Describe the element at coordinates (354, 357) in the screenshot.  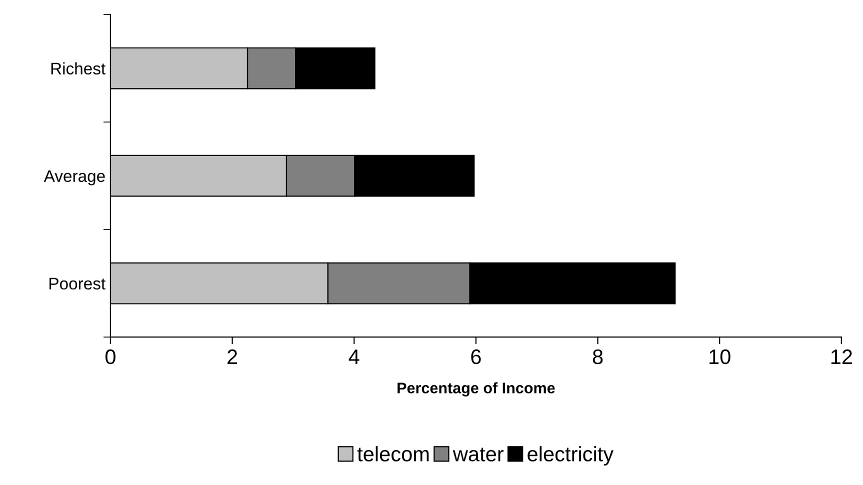
I see `x-tick-label: 4` at that location.